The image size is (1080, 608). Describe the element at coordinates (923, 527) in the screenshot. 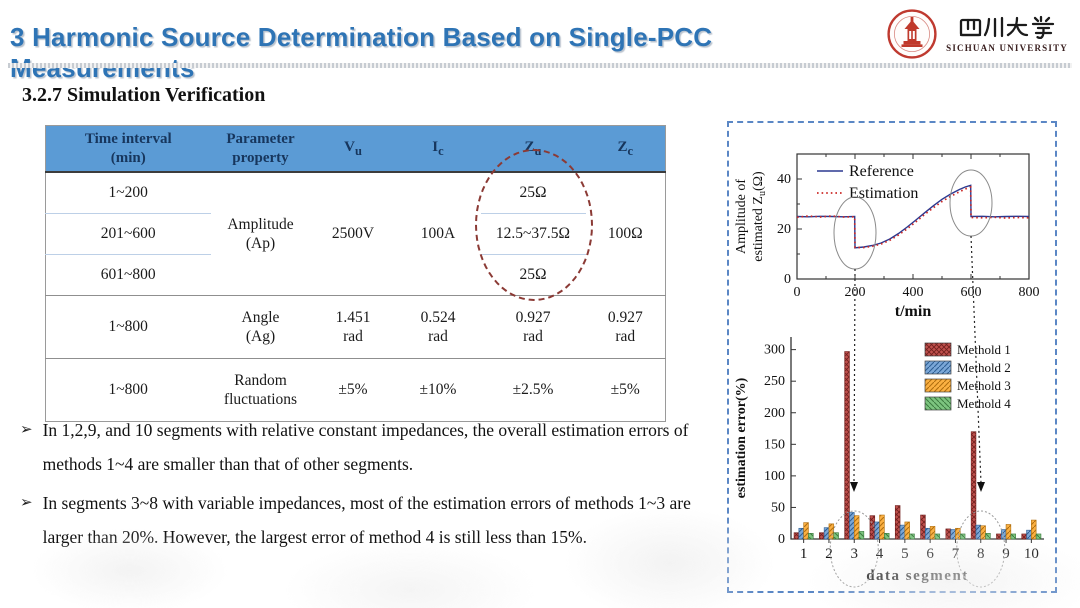

I see `bar-seg6-method1` at that location.